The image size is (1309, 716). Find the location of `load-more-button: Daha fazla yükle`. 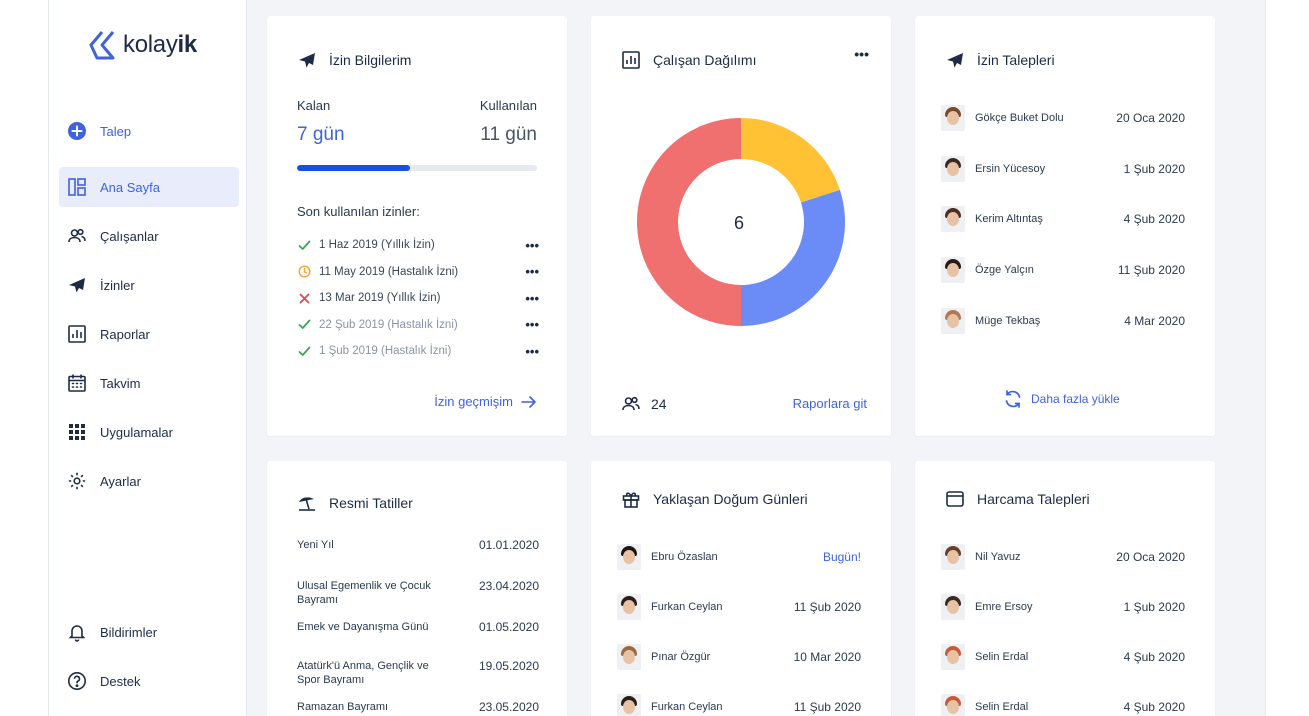

load-more-button: Daha fazla yükle is located at coordinates (1061, 399).